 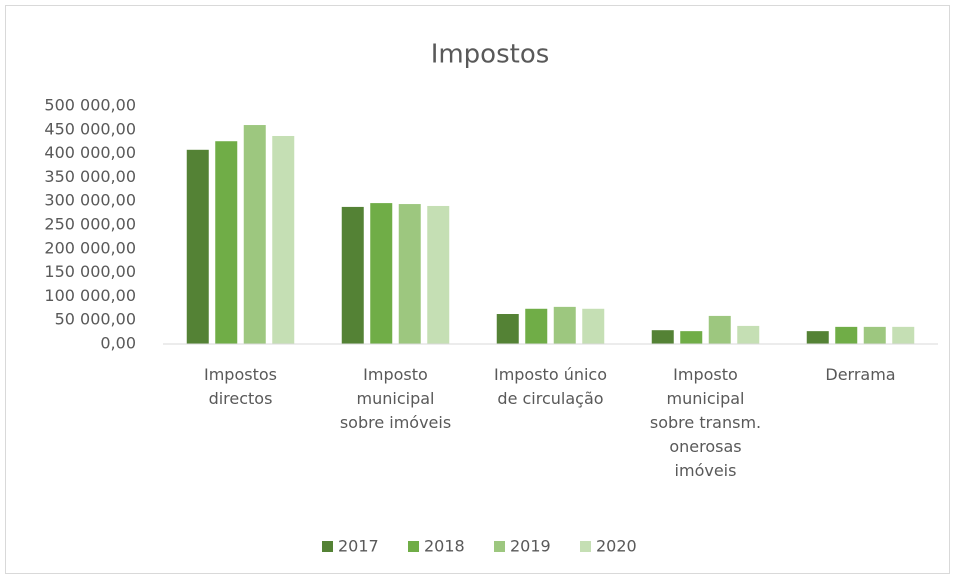 What do you see at coordinates (530, 546) in the screenshot?
I see `legend-label: 2019` at bounding box center [530, 546].